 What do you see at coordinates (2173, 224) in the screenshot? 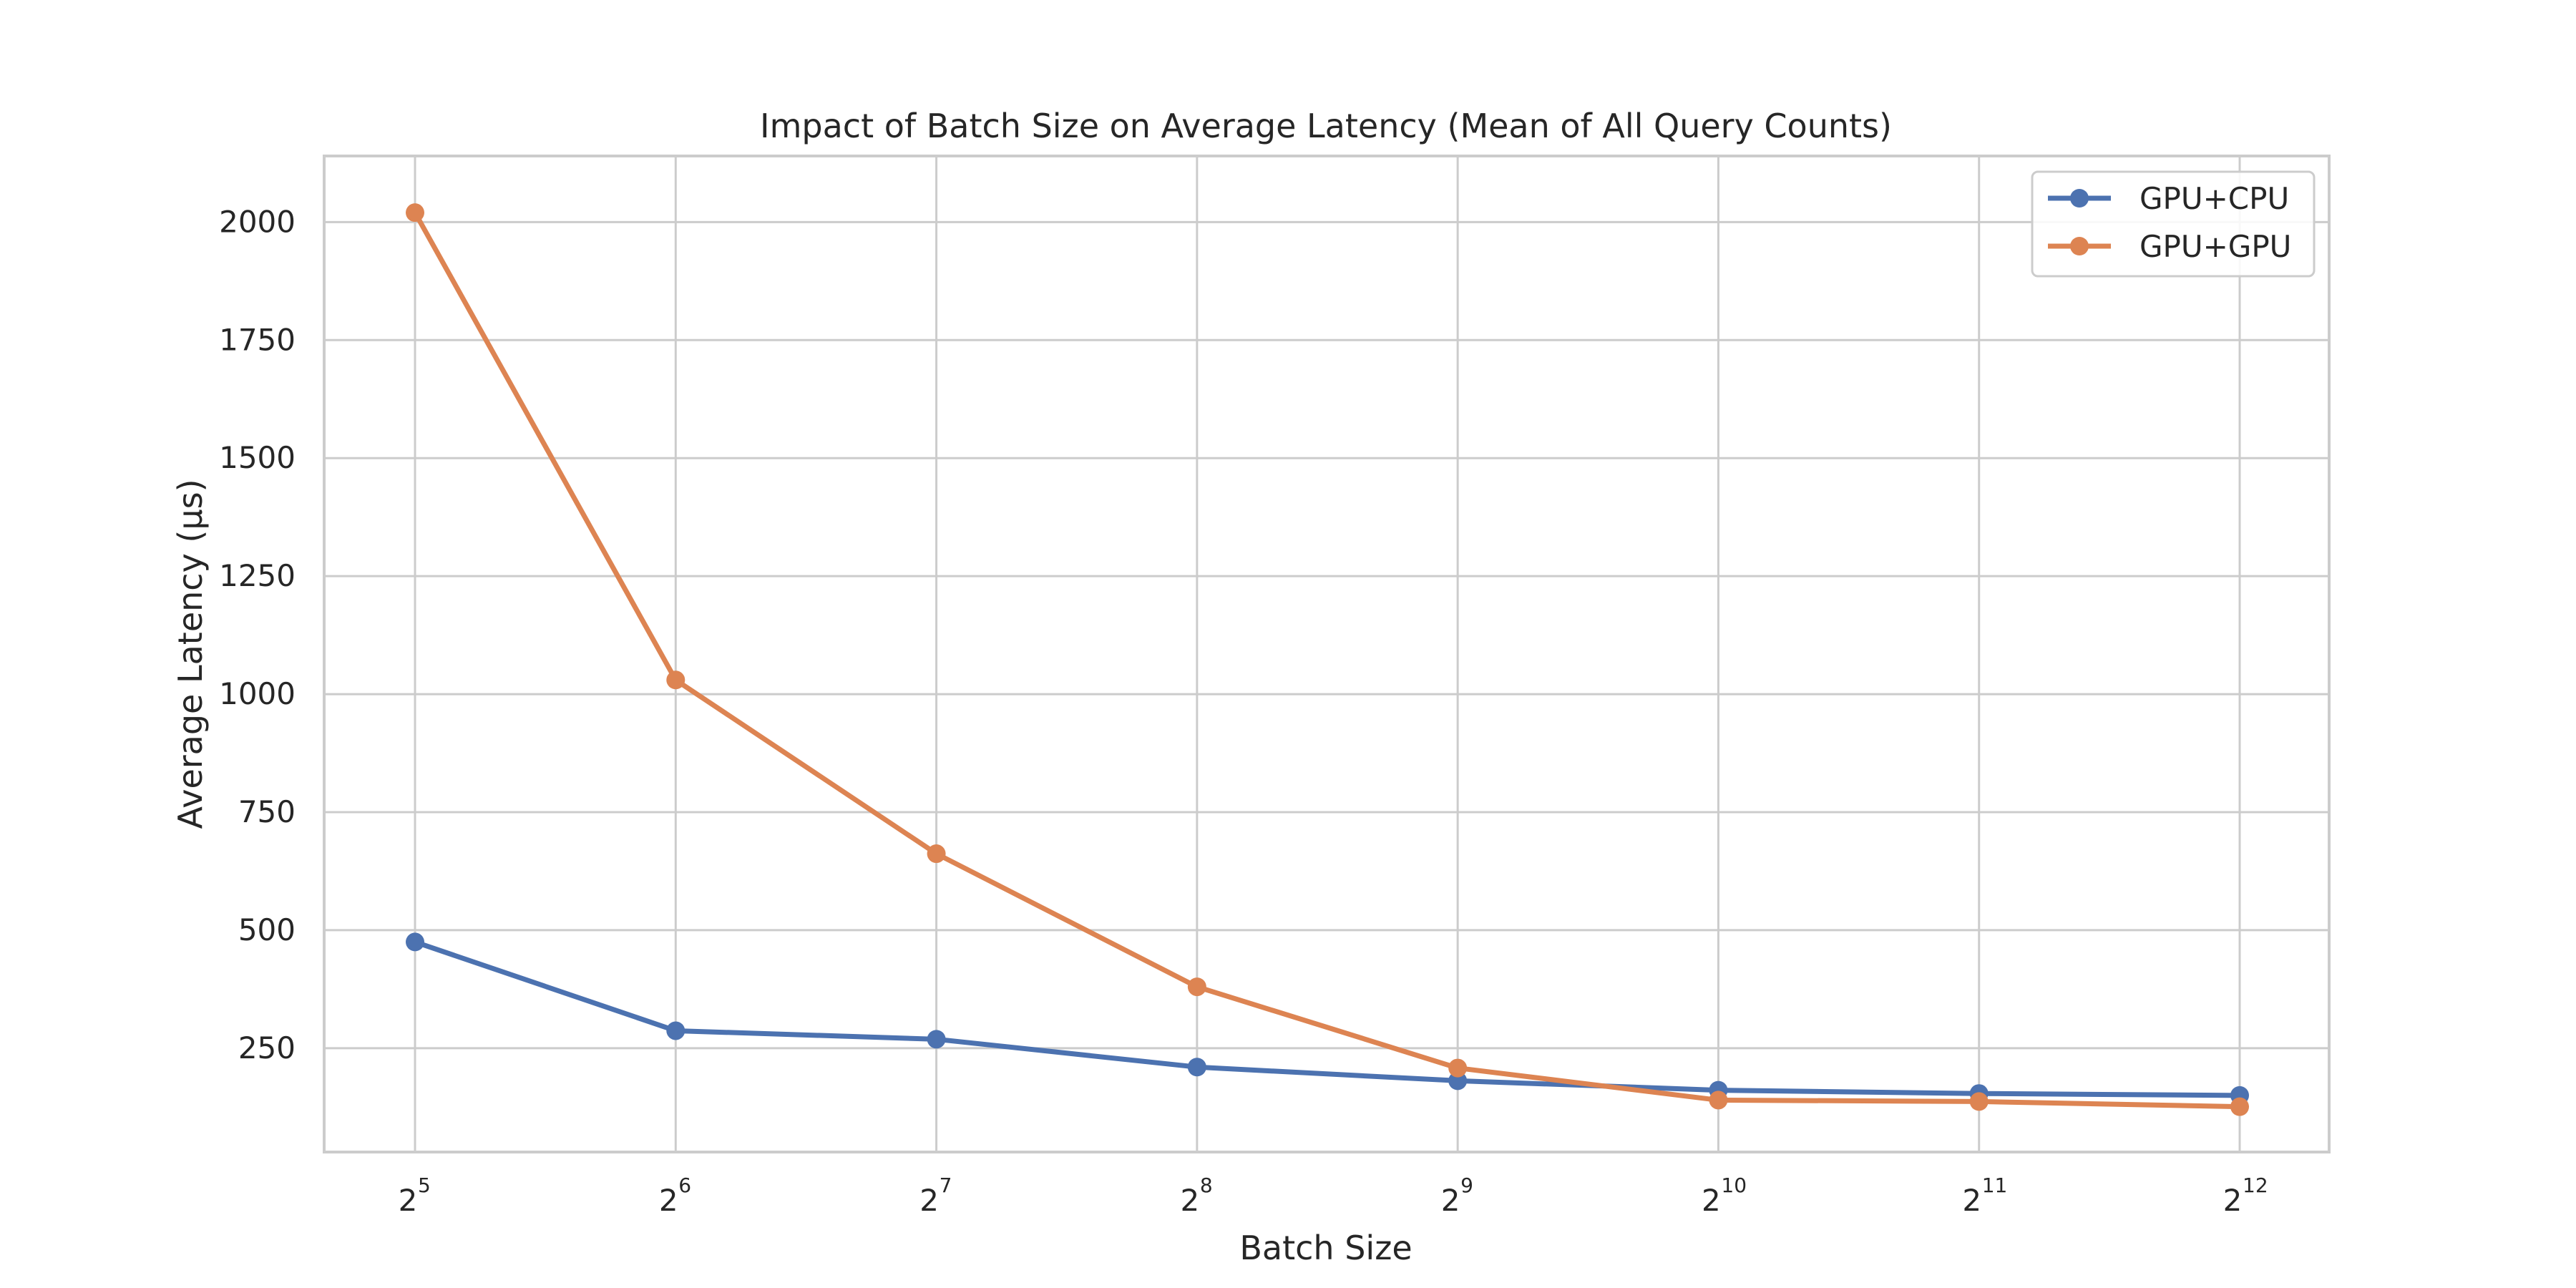
I see `legend: GPU+CPU GPU+GPU` at bounding box center [2173, 224].